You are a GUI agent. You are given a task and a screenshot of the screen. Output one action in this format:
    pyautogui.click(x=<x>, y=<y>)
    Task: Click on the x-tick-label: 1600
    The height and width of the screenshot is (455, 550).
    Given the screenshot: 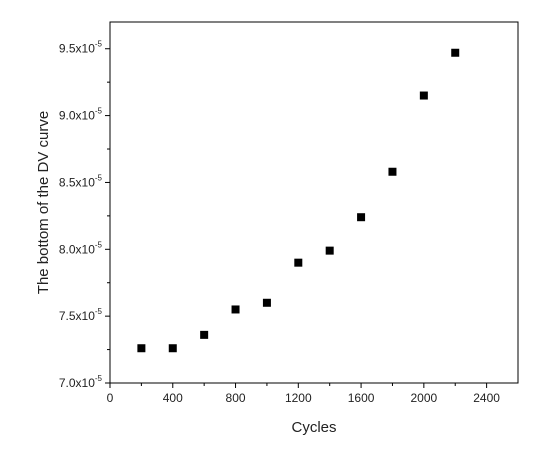 What is the action you would take?
    pyautogui.click(x=361, y=398)
    